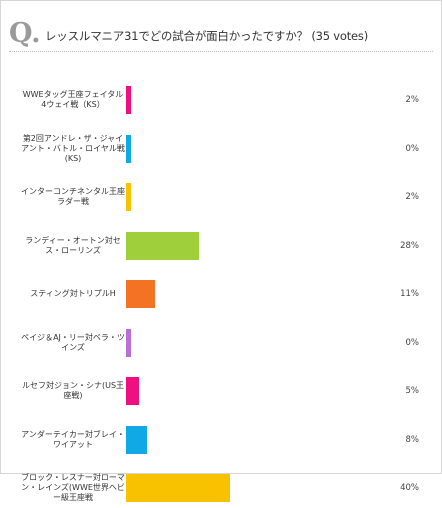  I want to click on question-title: レッスルマニア31でどの試合が面白かったですか？, so click(176, 36).